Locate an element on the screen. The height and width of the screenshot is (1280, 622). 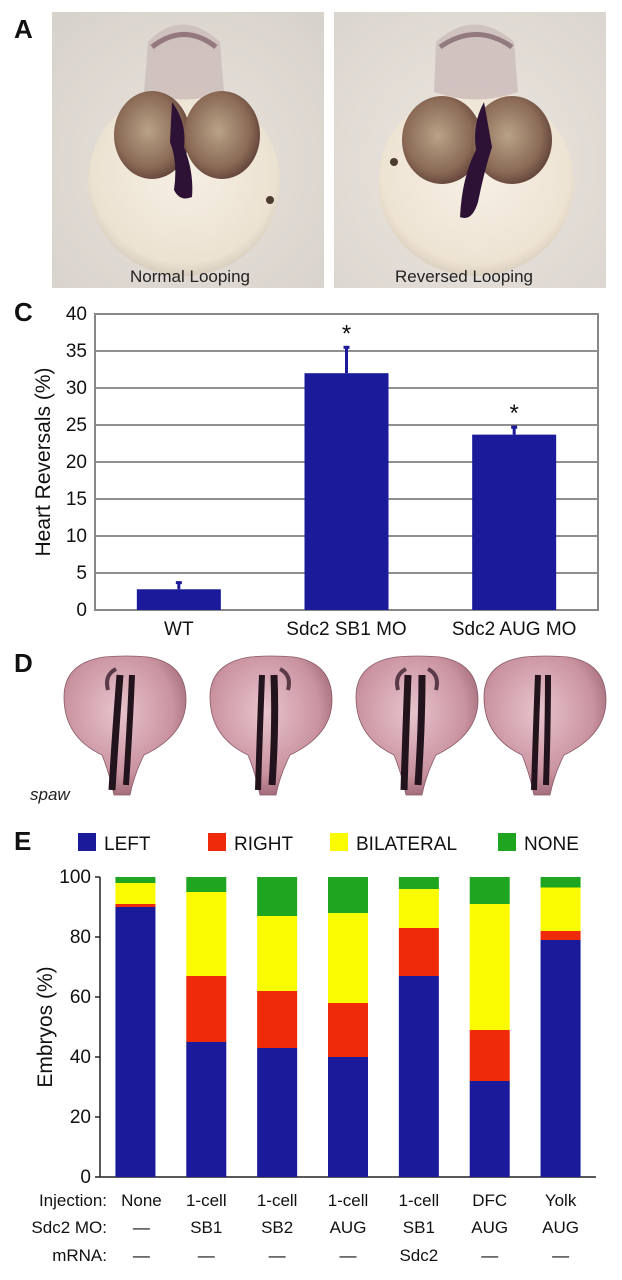
x-tick-label: Sdc2 AUG MO is located at coordinates (514, 629).